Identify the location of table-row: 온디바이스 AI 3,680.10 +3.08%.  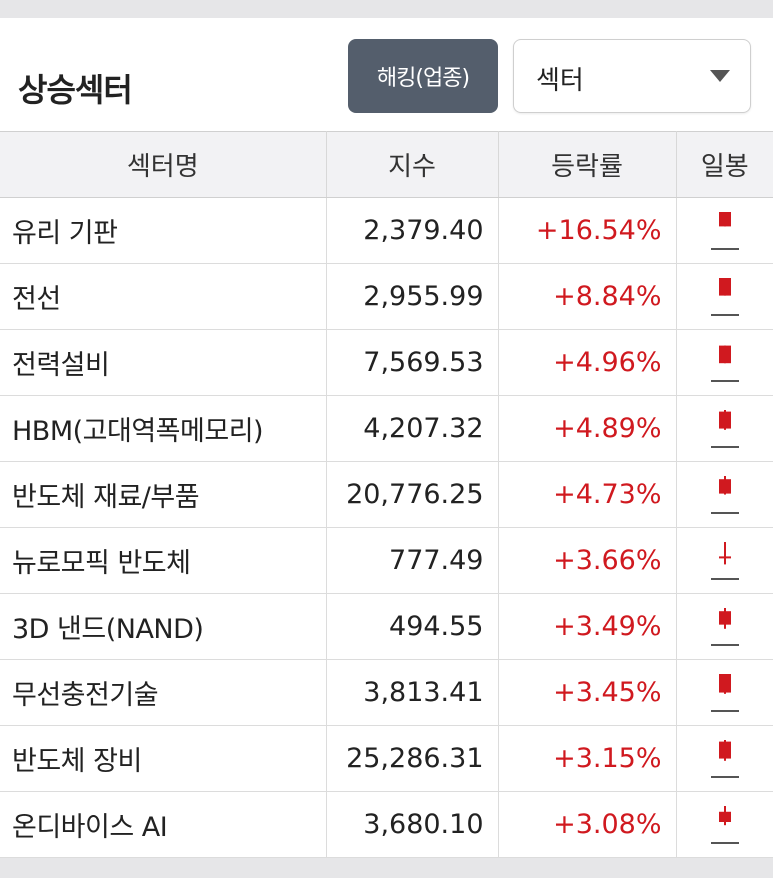
(386, 824).